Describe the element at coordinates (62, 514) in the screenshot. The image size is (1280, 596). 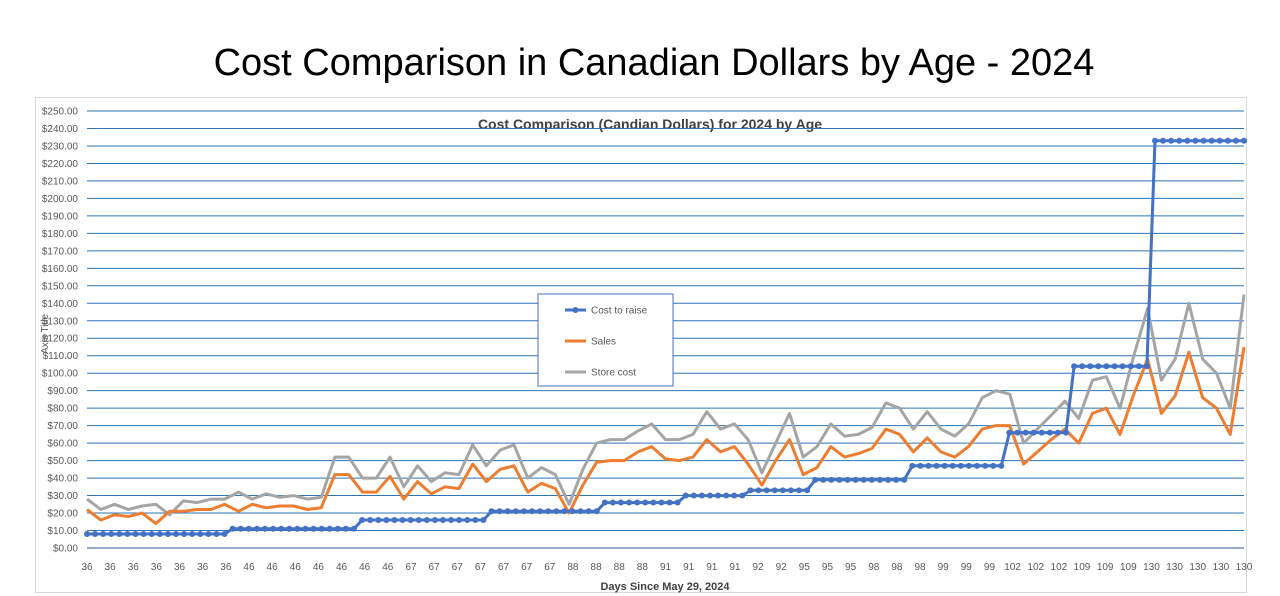
I see `y-tick-label: $20.00` at that location.